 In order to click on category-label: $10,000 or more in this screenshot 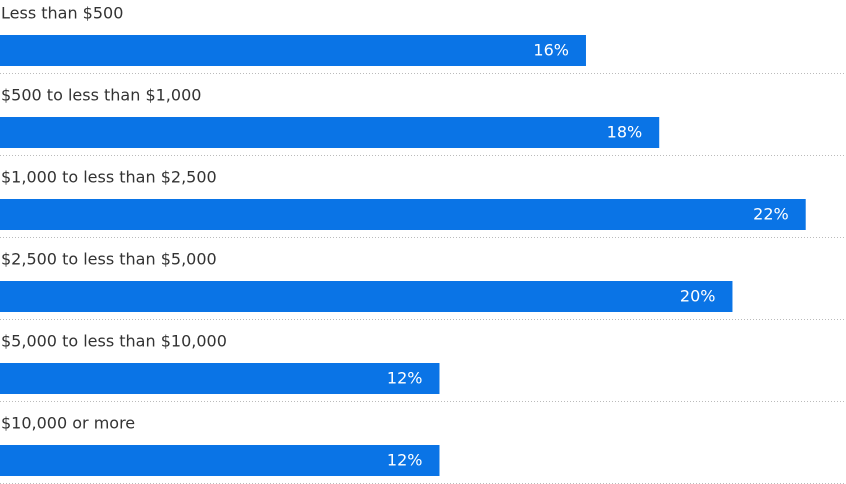, I will do `click(68, 423)`.